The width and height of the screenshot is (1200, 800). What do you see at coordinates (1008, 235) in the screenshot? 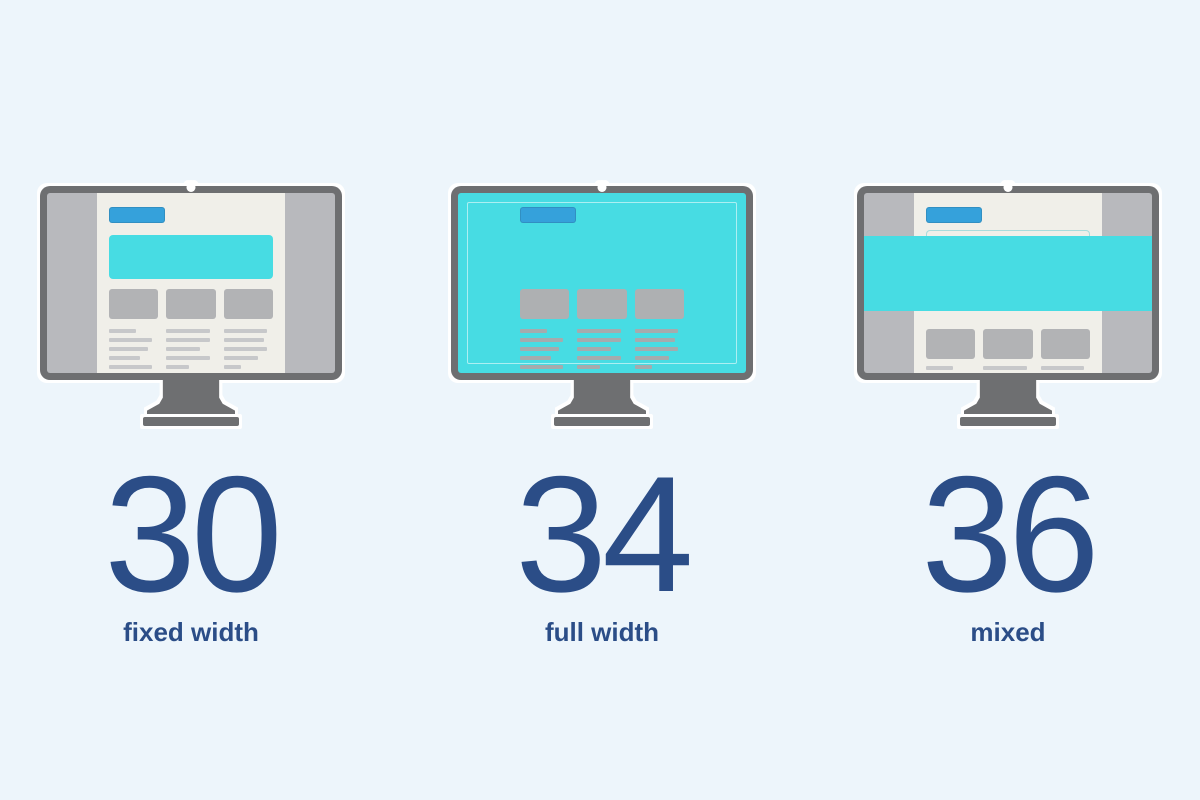
I see `column-outline-peek` at bounding box center [1008, 235].